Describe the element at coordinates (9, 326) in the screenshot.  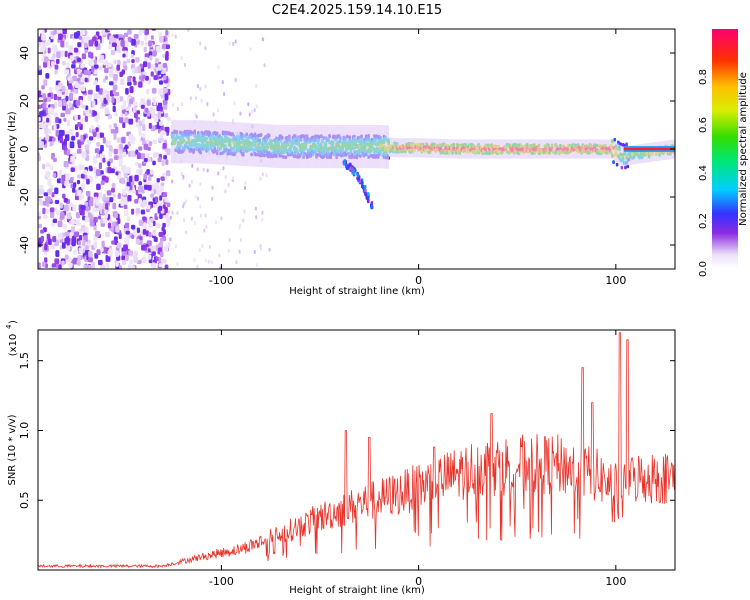
I see `snr-multiplier-exp: 4` at that location.